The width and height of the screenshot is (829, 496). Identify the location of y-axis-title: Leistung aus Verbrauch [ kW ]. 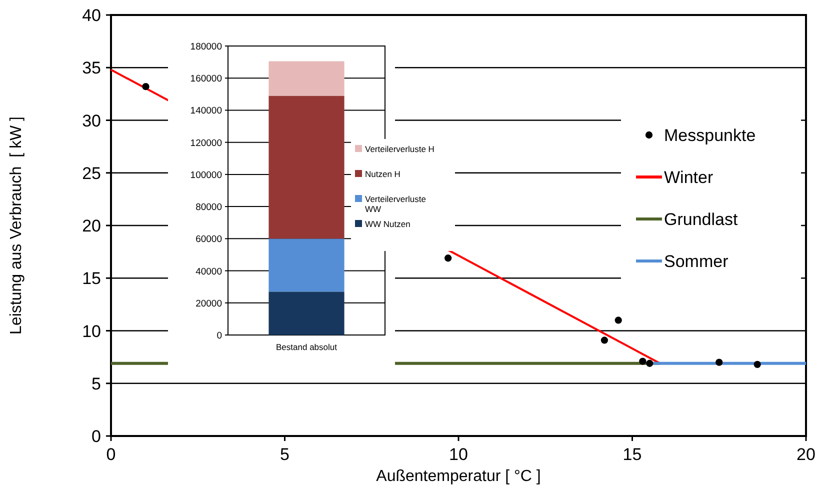
(16, 225).